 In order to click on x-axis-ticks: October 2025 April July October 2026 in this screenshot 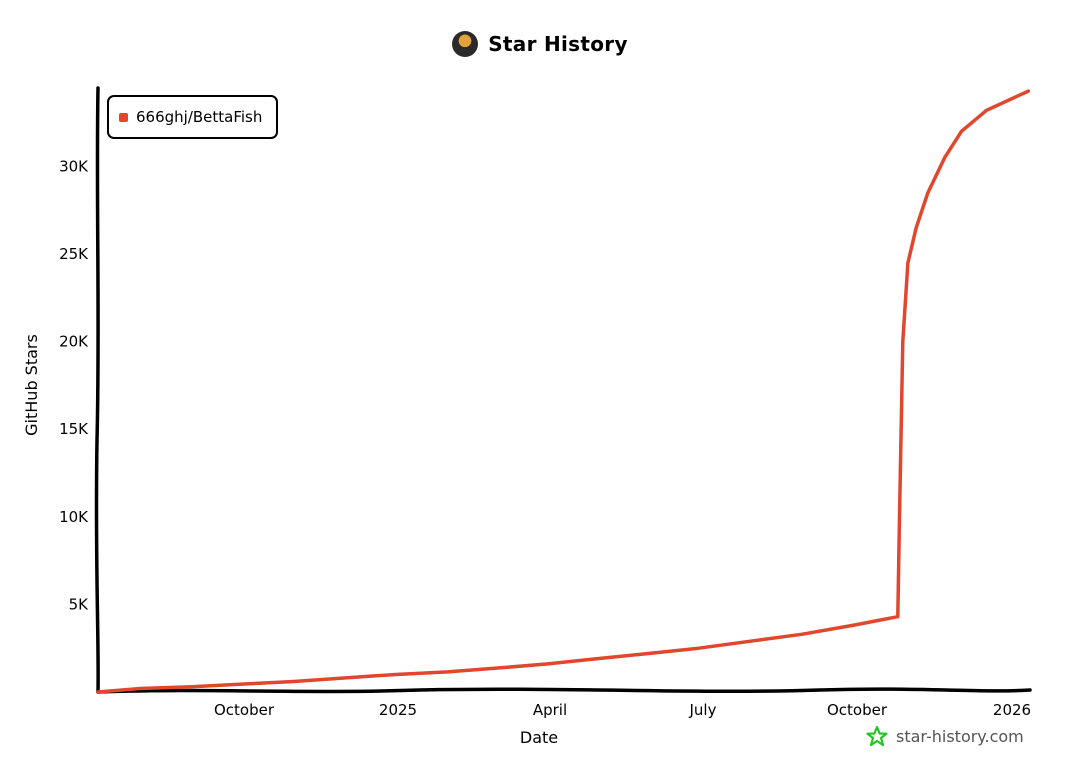, I will do `click(622, 710)`.